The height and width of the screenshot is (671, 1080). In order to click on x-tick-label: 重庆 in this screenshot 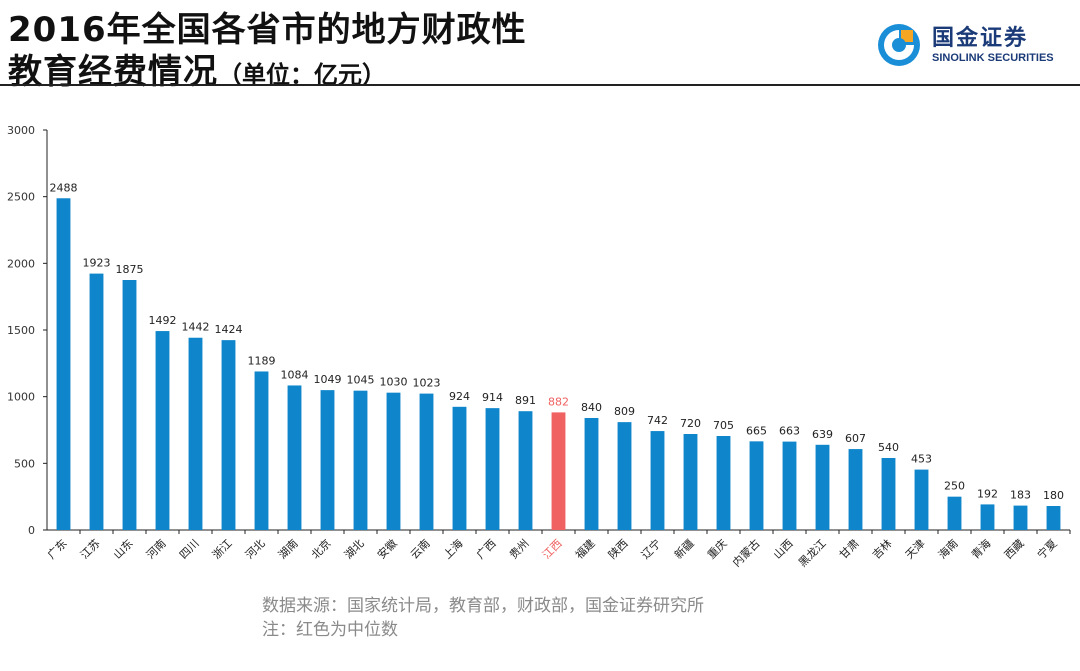, I will do `click(716, 548)`.